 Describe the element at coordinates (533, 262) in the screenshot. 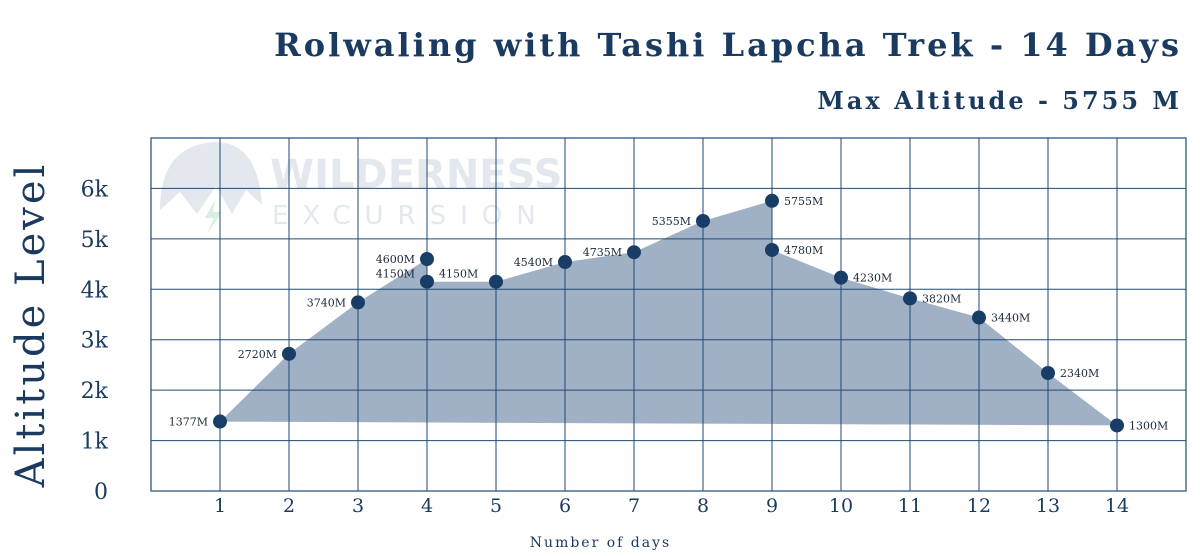

I see `data-label: 4540M` at that location.